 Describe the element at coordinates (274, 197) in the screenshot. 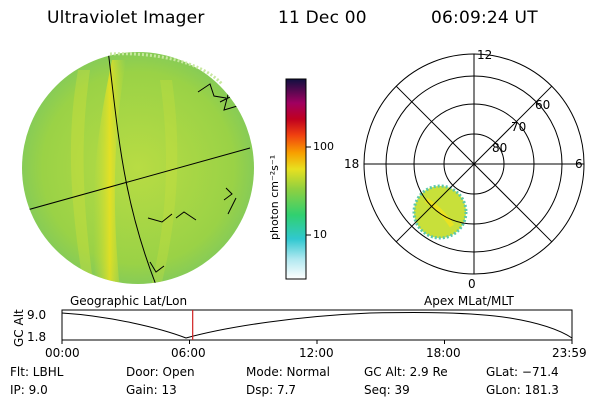

I see `colorbar-unit-label: photon cm⁻²s⁻¹` at that location.